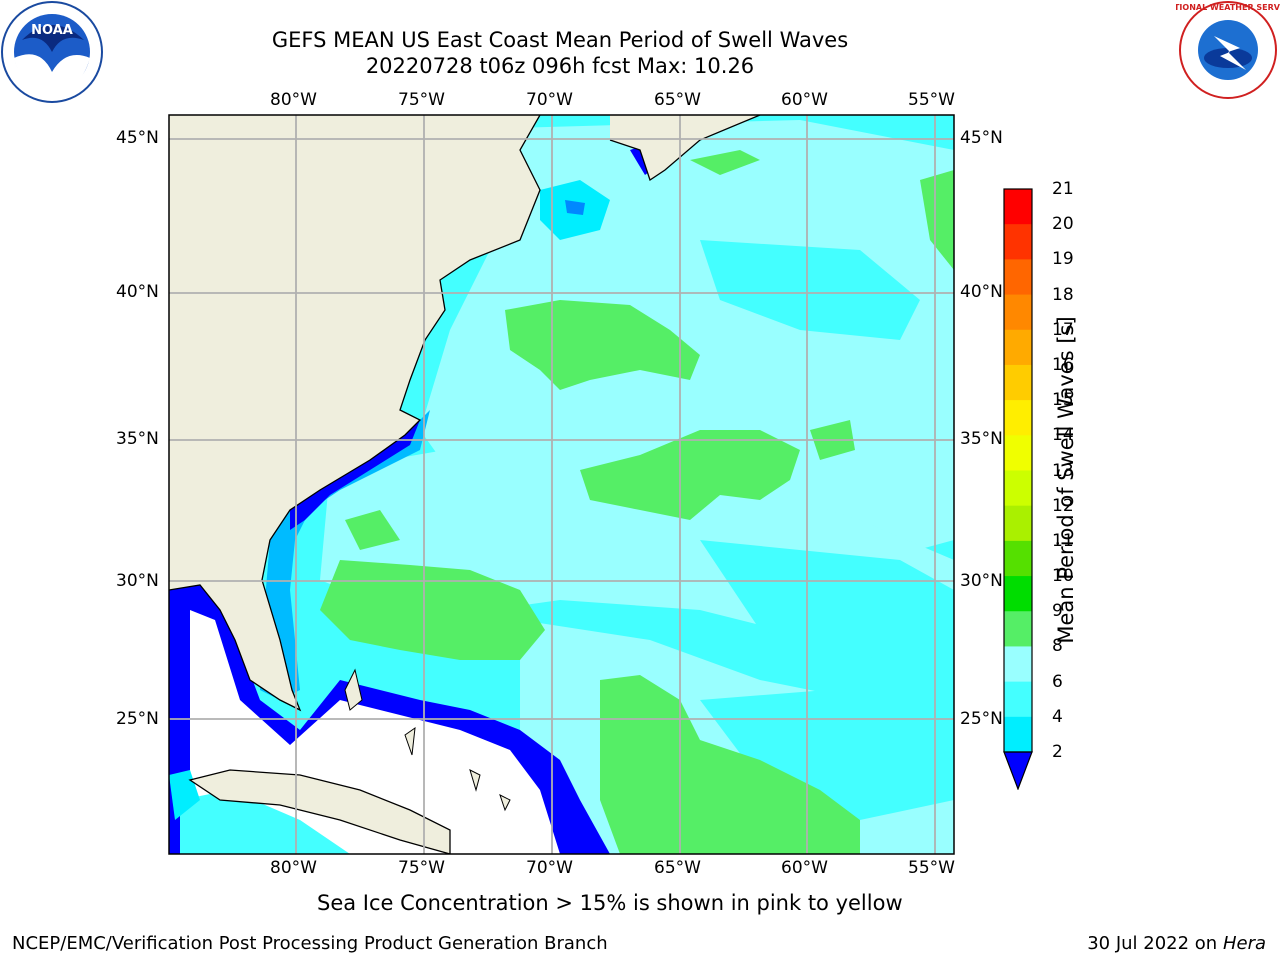 The height and width of the screenshot is (960, 1280). What do you see at coordinates (677, 100) in the screenshot?
I see `lon-label-top-65w: 65°W` at bounding box center [677, 100].